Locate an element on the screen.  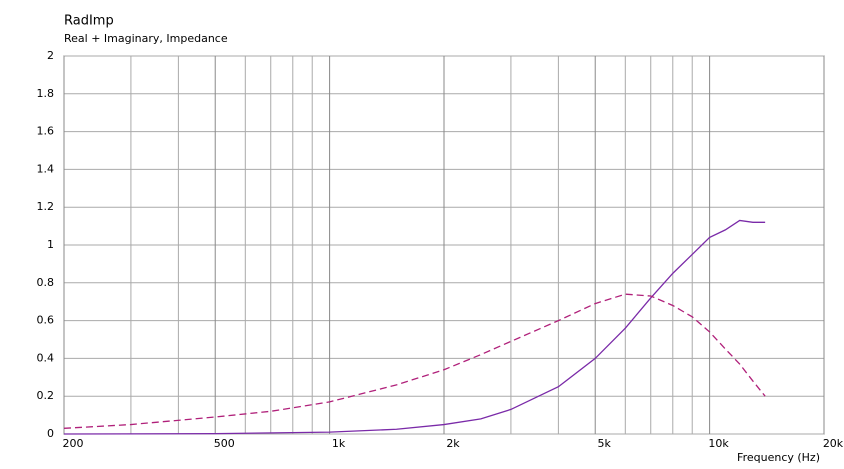
y-tick-label: 0.2 is located at coordinates (46, 395).